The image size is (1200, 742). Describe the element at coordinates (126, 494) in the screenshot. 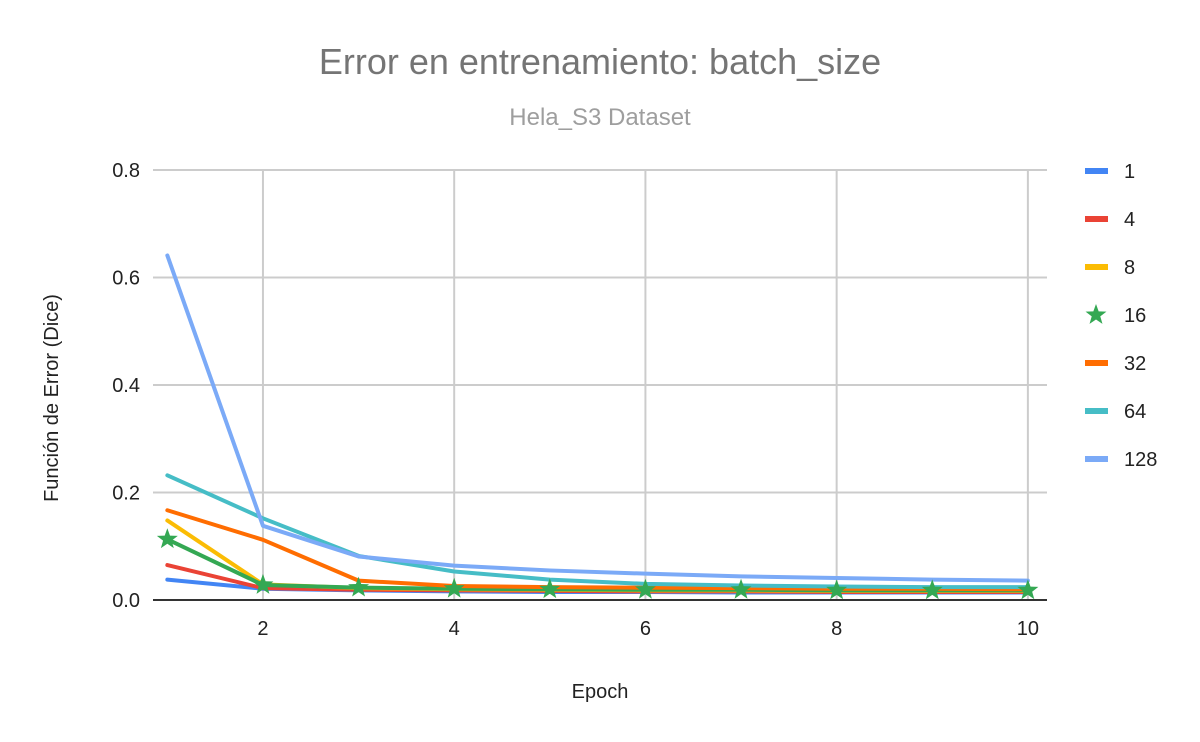

I see `y-tick-label: 0.2` at that location.